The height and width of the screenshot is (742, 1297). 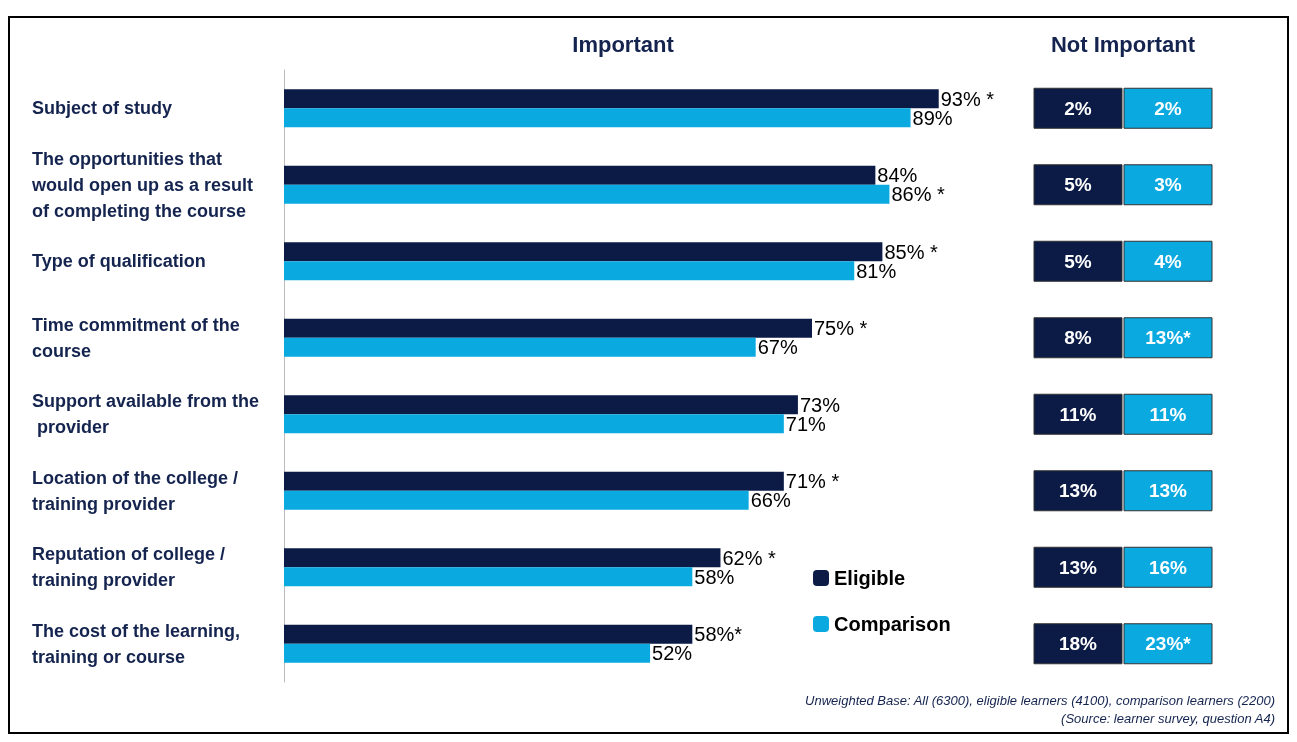 I want to click on y-tick-label: The cost of the learning, training or course, so click(x=139, y=643).